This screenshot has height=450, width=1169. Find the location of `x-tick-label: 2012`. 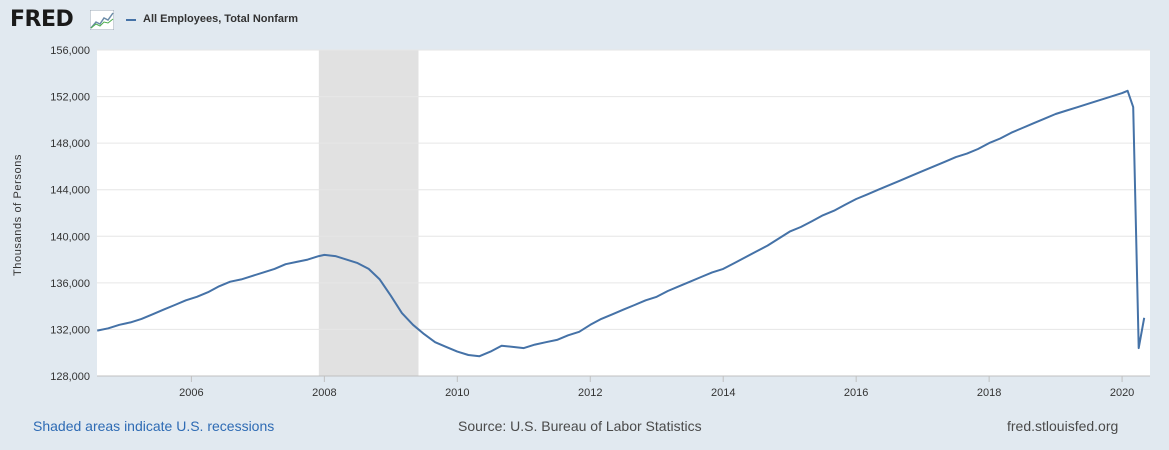

x-tick-label: 2012 is located at coordinates (590, 393).